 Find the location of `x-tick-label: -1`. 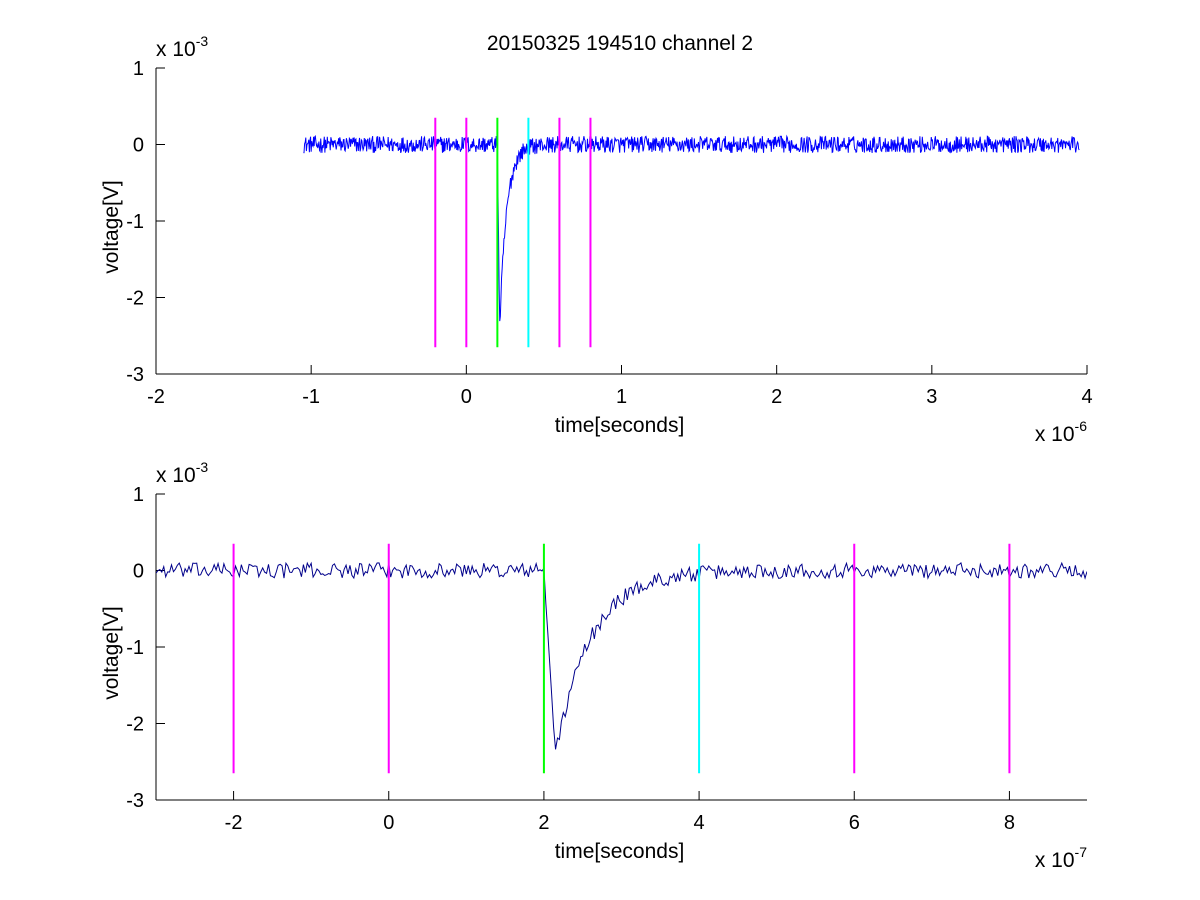

x-tick-label: -1 is located at coordinates (311, 397).